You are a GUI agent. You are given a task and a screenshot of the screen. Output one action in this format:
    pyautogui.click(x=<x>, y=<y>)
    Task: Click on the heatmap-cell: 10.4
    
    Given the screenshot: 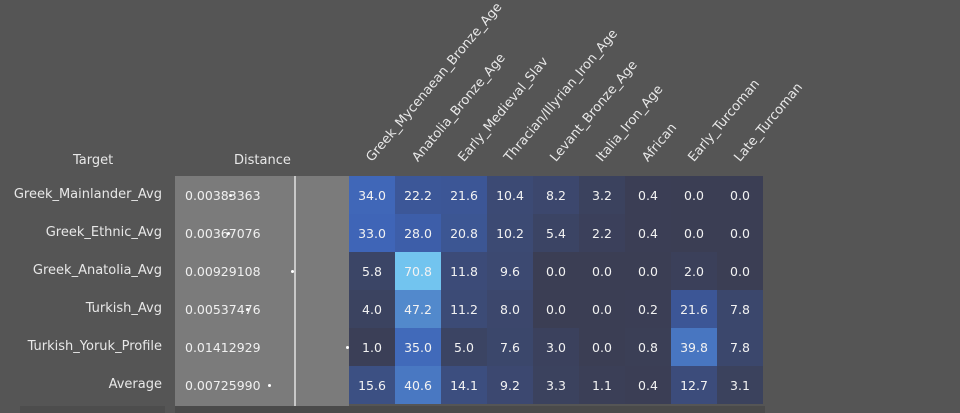 What is the action you would take?
    pyautogui.click(x=510, y=195)
    